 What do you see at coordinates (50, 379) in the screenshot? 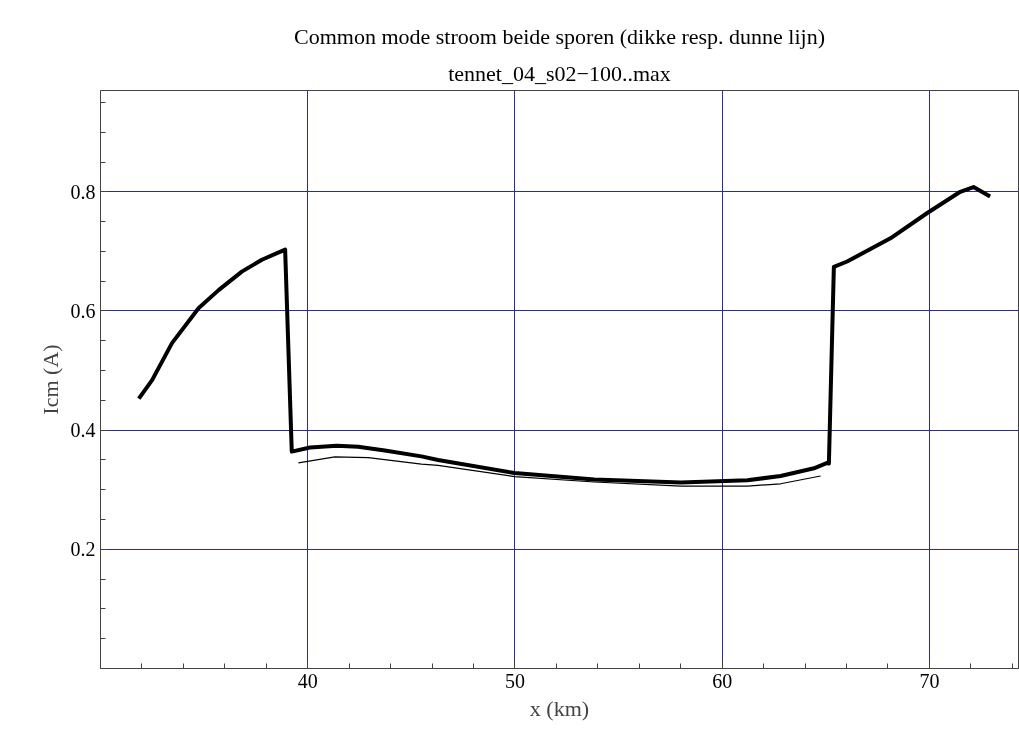
I see `y-axis-title: Icm (A)` at bounding box center [50, 379].